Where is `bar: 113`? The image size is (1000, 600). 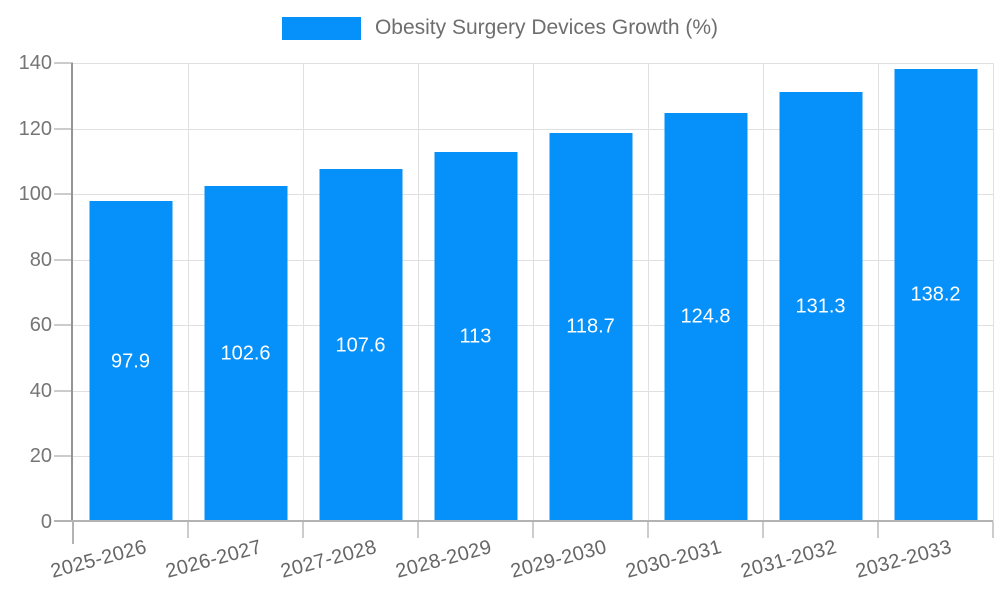
bar: 113 is located at coordinates (475, 336).